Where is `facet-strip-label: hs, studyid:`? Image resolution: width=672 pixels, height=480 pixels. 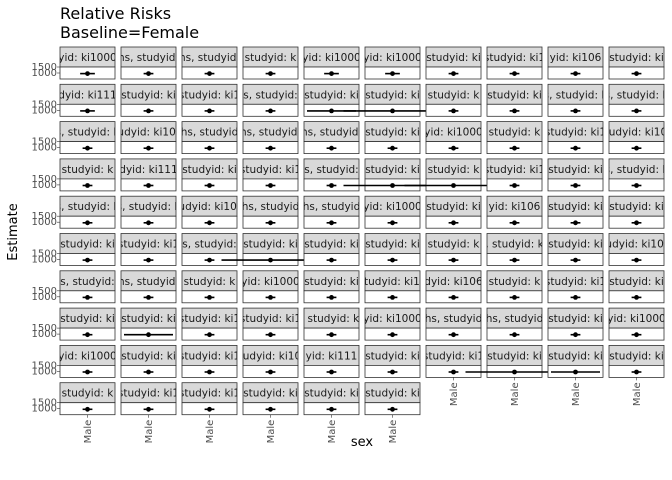
facet-strip-label: hs, studyid: is located at coordinates (331, 133).